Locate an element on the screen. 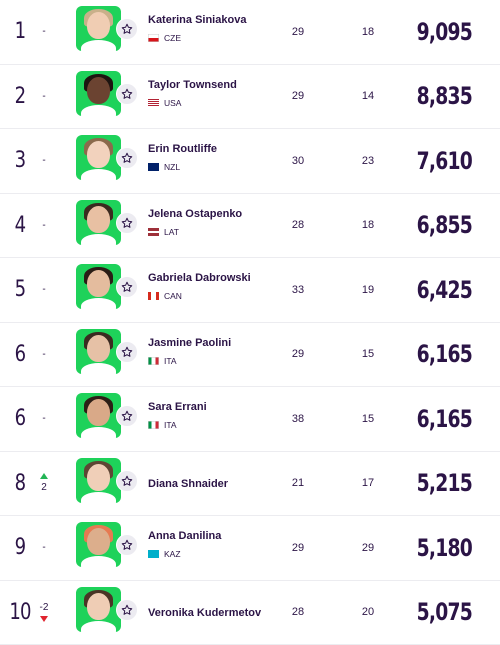 Image resolution: width=500 pixels, height=645 pixels. triangle-down-icon is located at coordinates (44, 619).